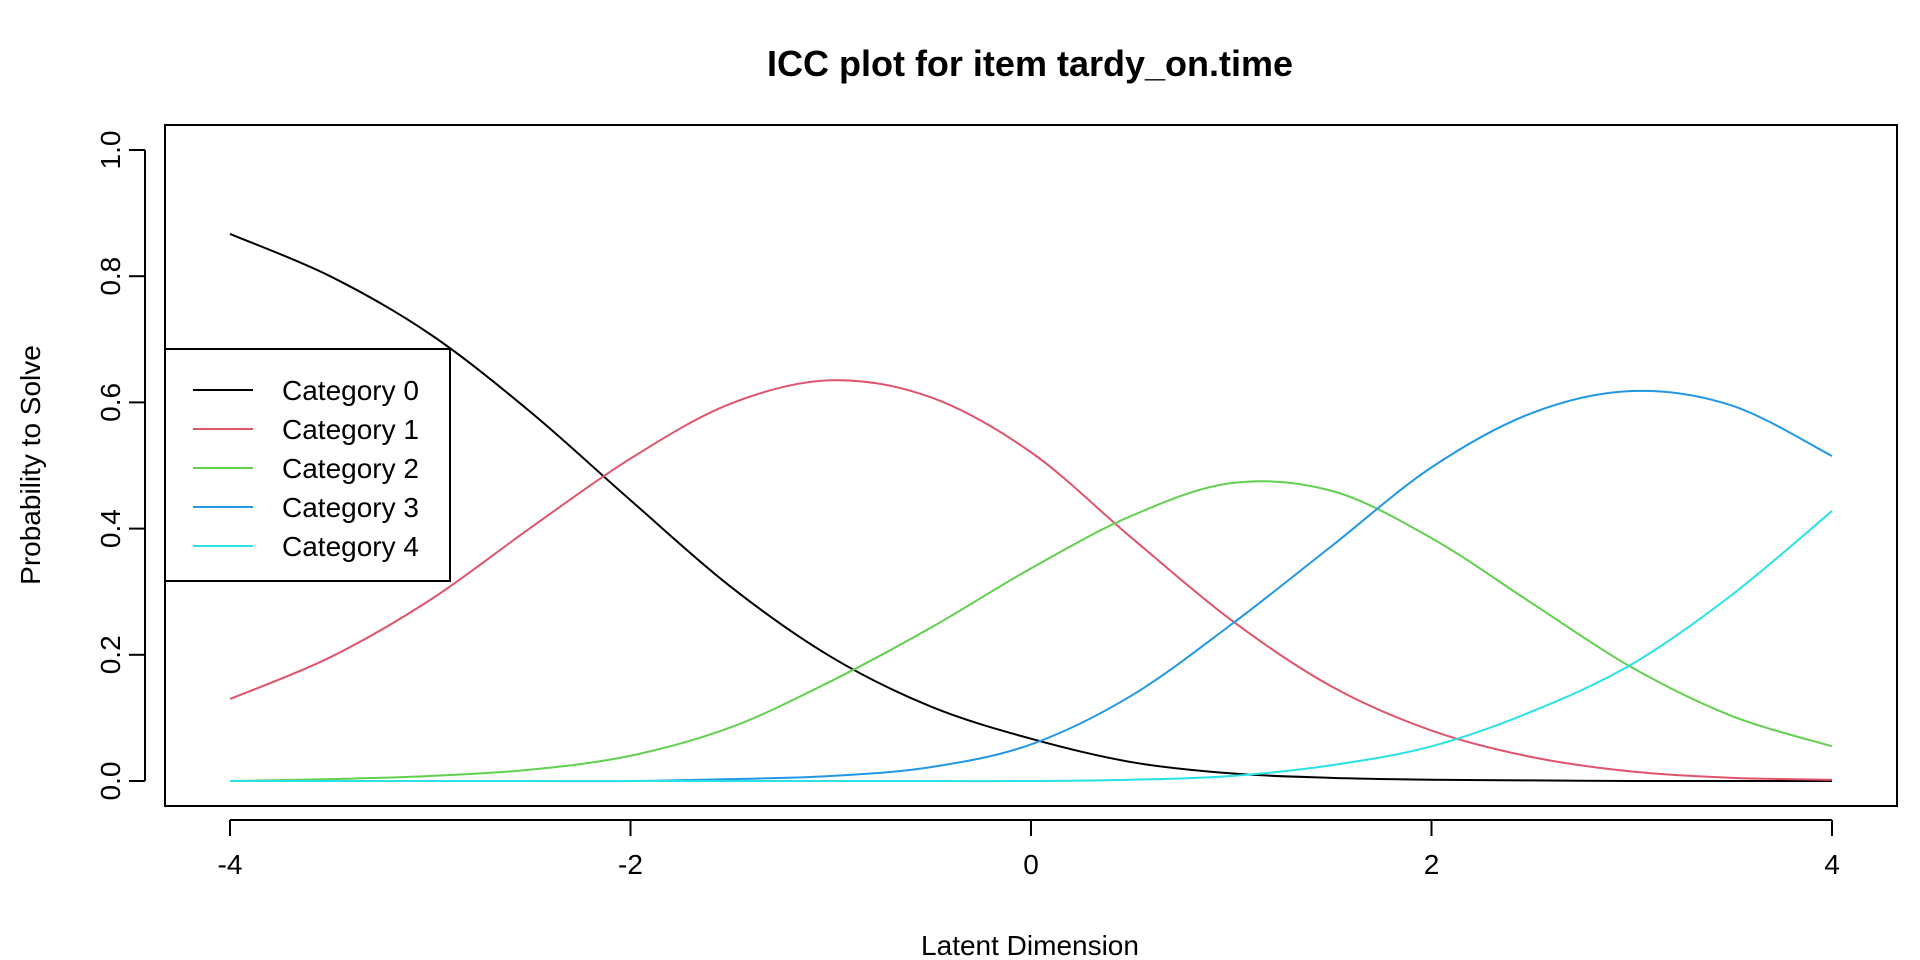 Image resolution: width=1920 pixels, height=960 pixels. What do you see at coordinates (110, 654) in the screenshot?
I see `y-tick-label: 0.2` at bounding box center [110, 654].